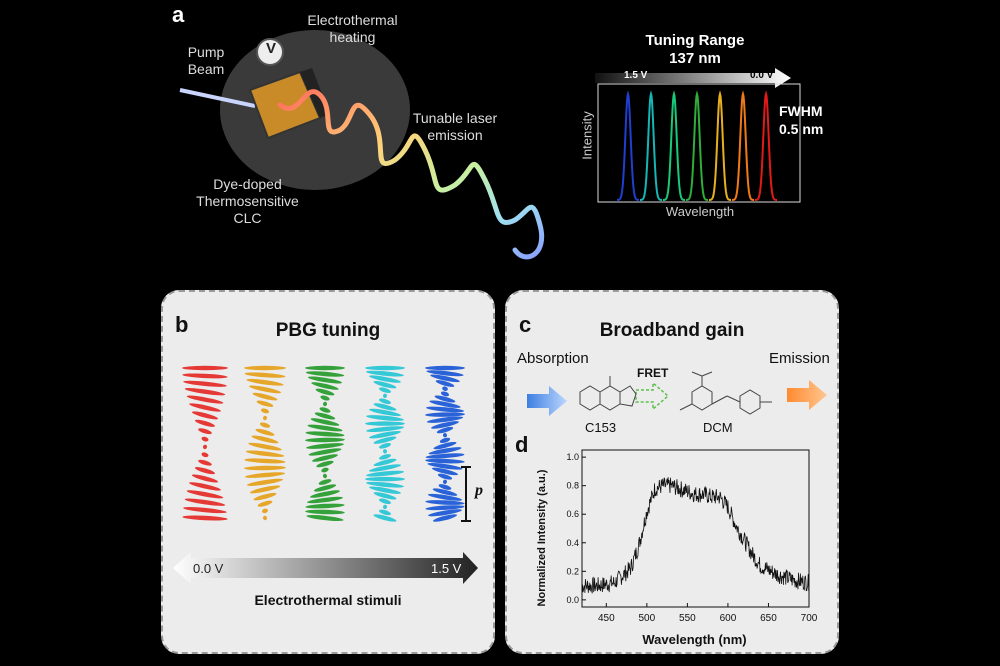  I want to click on panel-a-label: a, so click(178, 14).